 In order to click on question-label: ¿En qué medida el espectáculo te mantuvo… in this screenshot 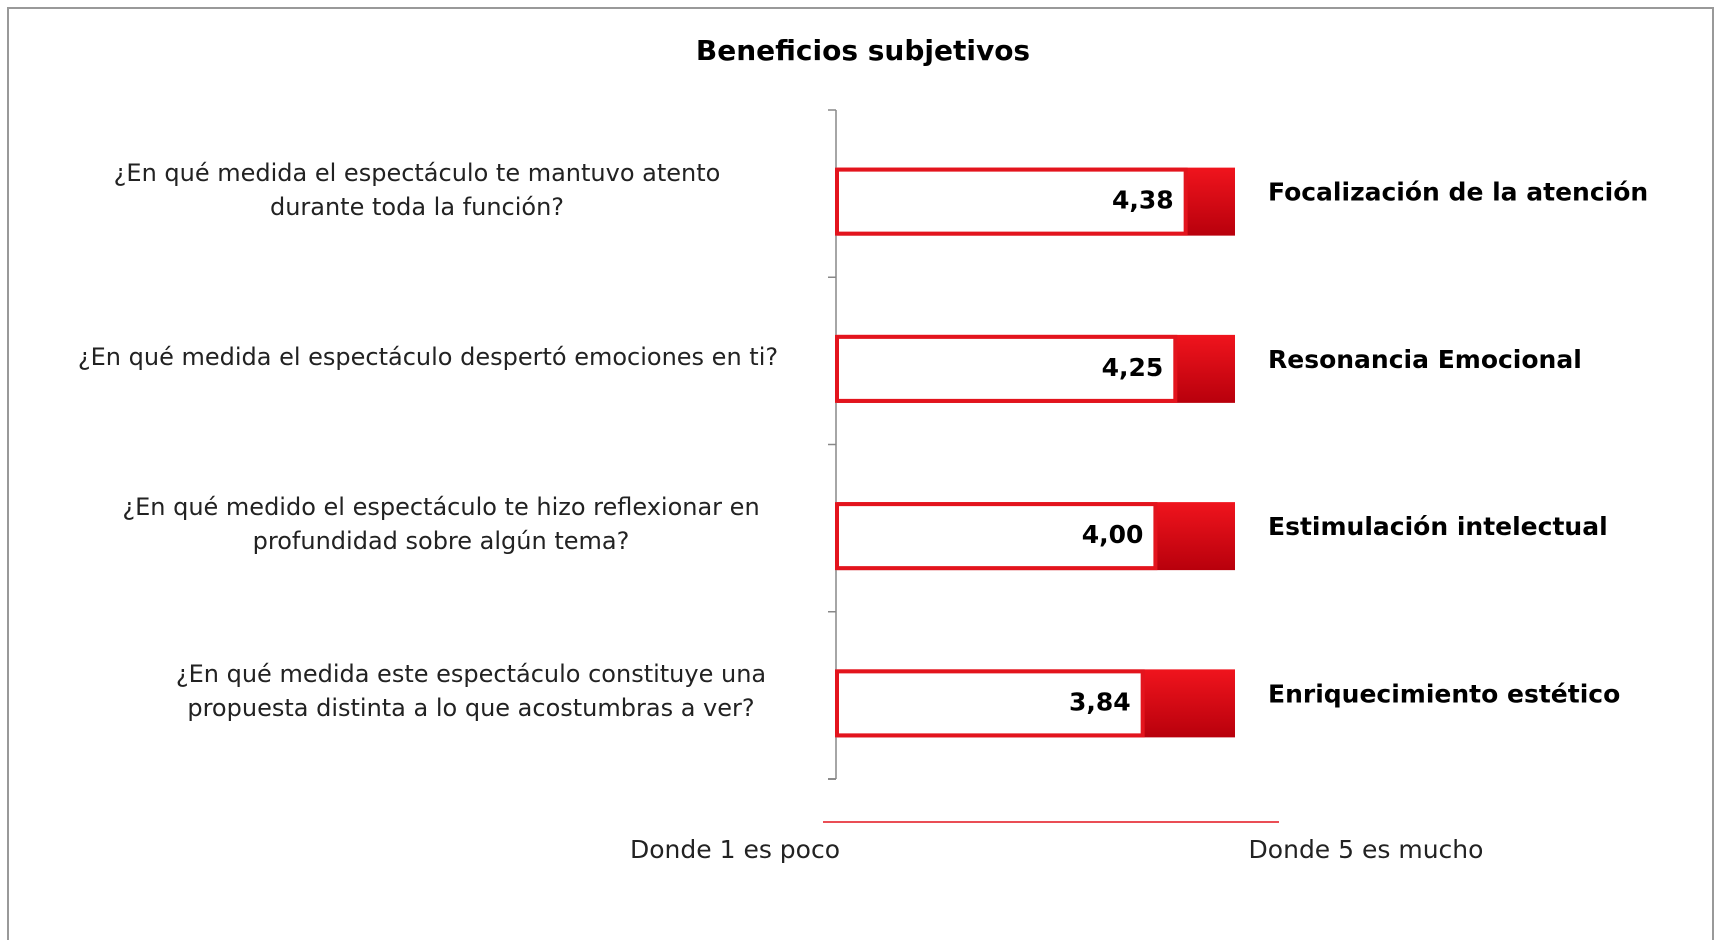, I will do `click(417, 189)`.